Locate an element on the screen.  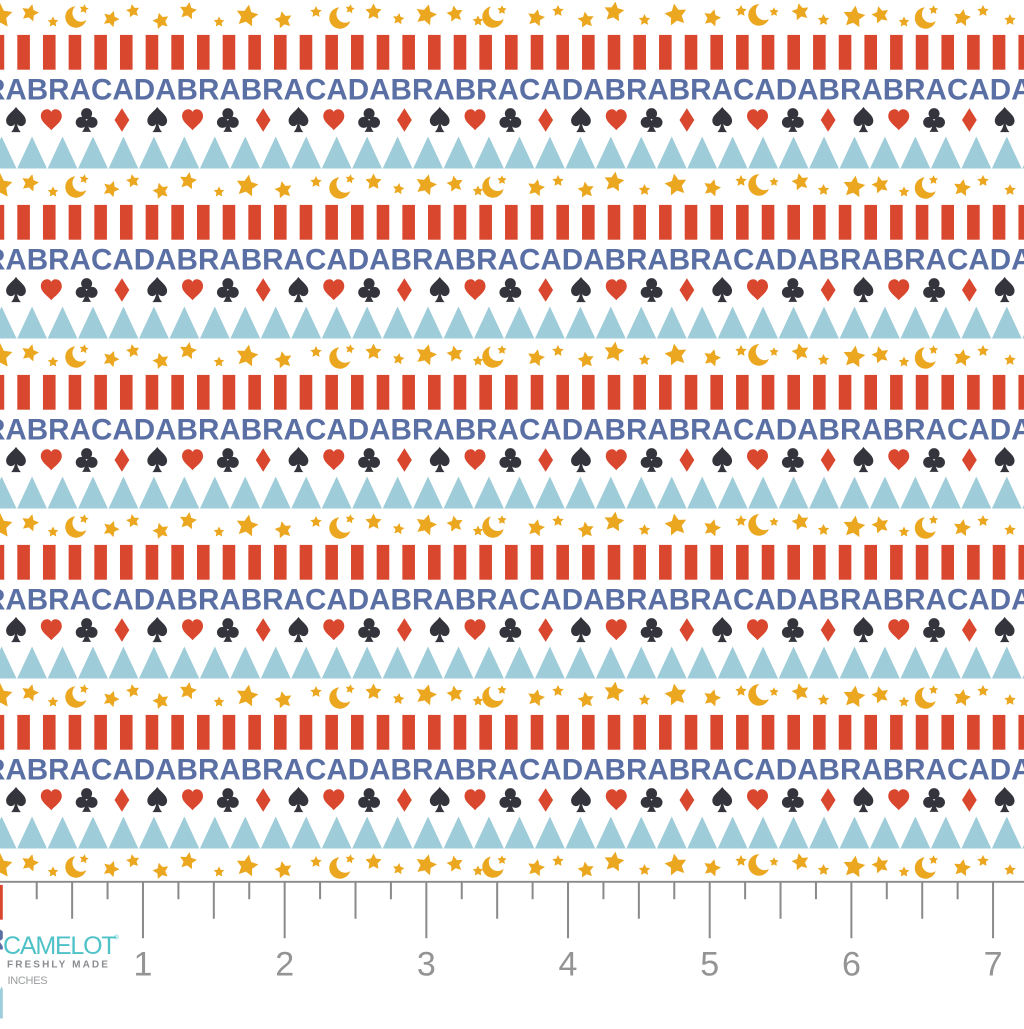
svg-text: CAMELOT is located at coordinates (59, 946).